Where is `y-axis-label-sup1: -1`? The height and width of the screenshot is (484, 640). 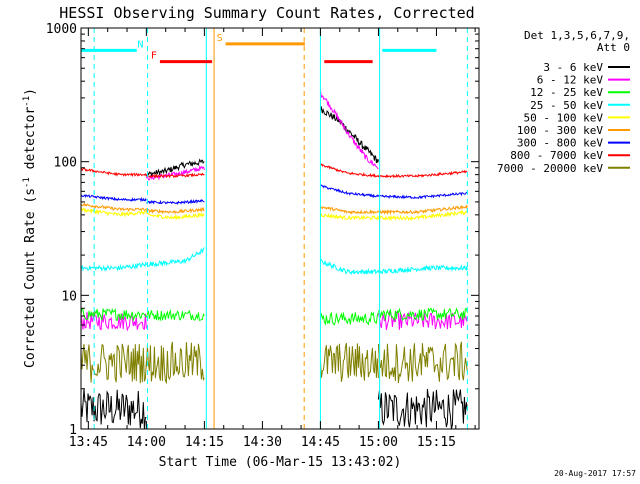 y-axis-label-sup1: -1 is located at coordinates (27, 182).